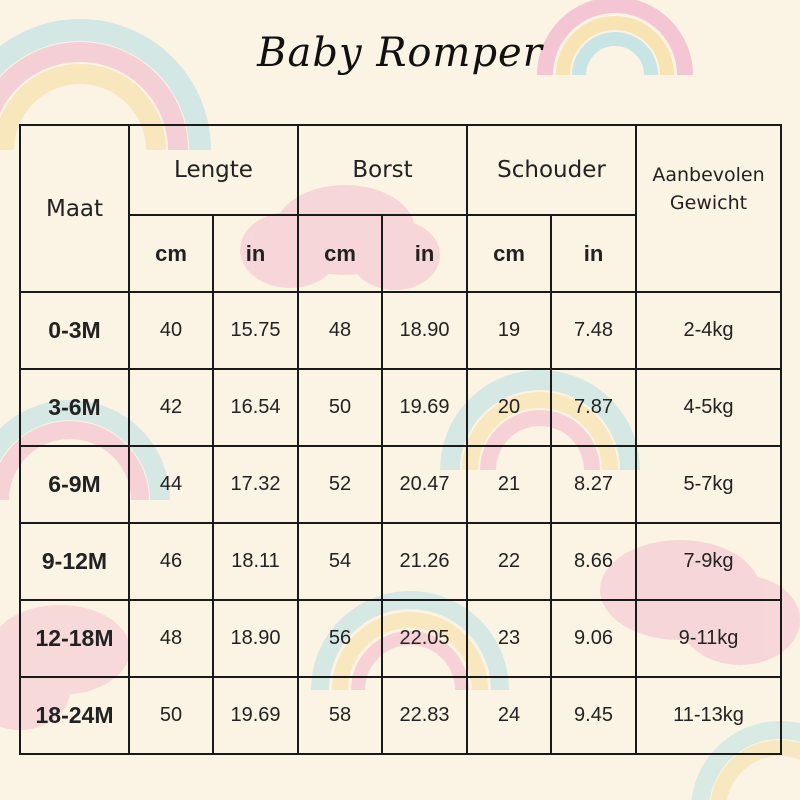 Image resolution: width=800 pixels, height=800 pixels. What do you see at coordinates (509, 330) in the screenshot?
I see `schouder-cm: 19` at bounding box center [509, 330].